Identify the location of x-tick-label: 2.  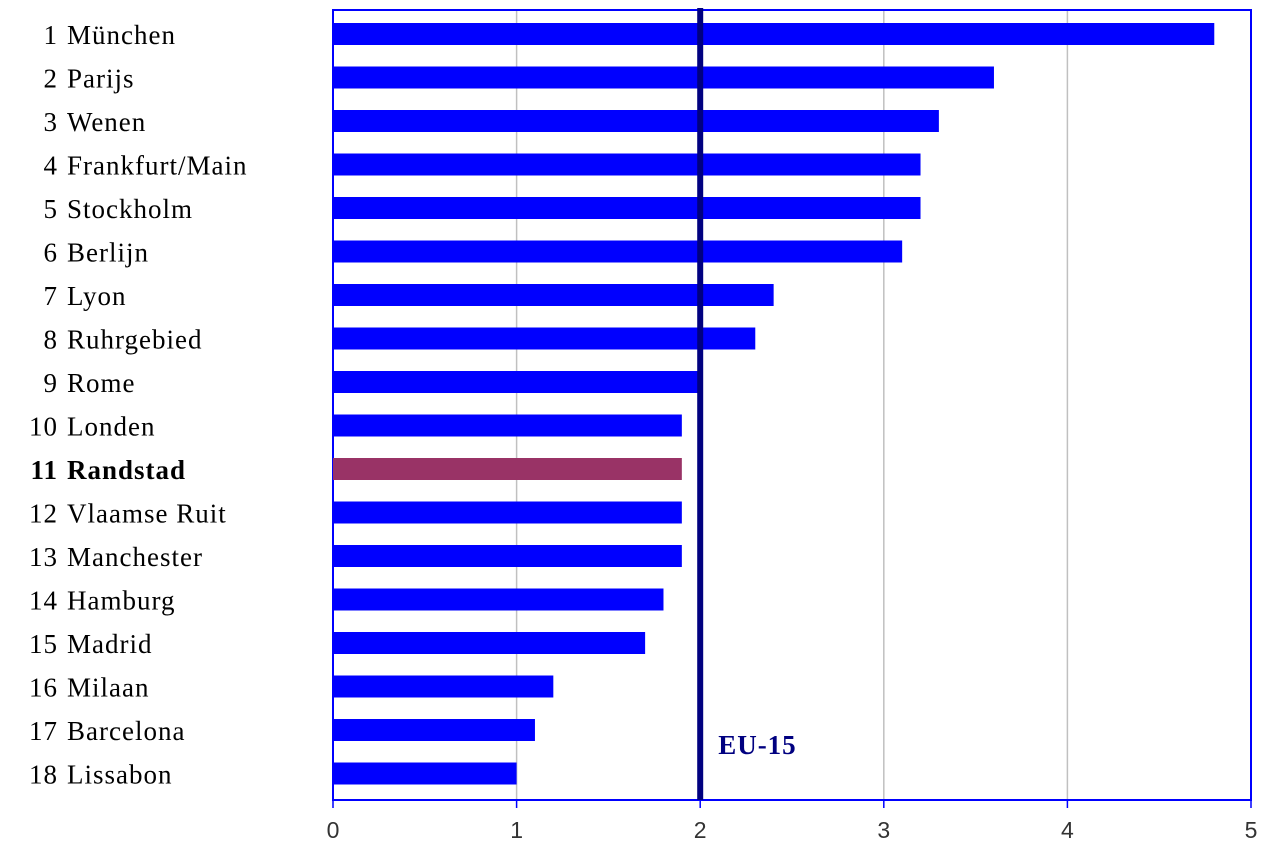
(700, 830).